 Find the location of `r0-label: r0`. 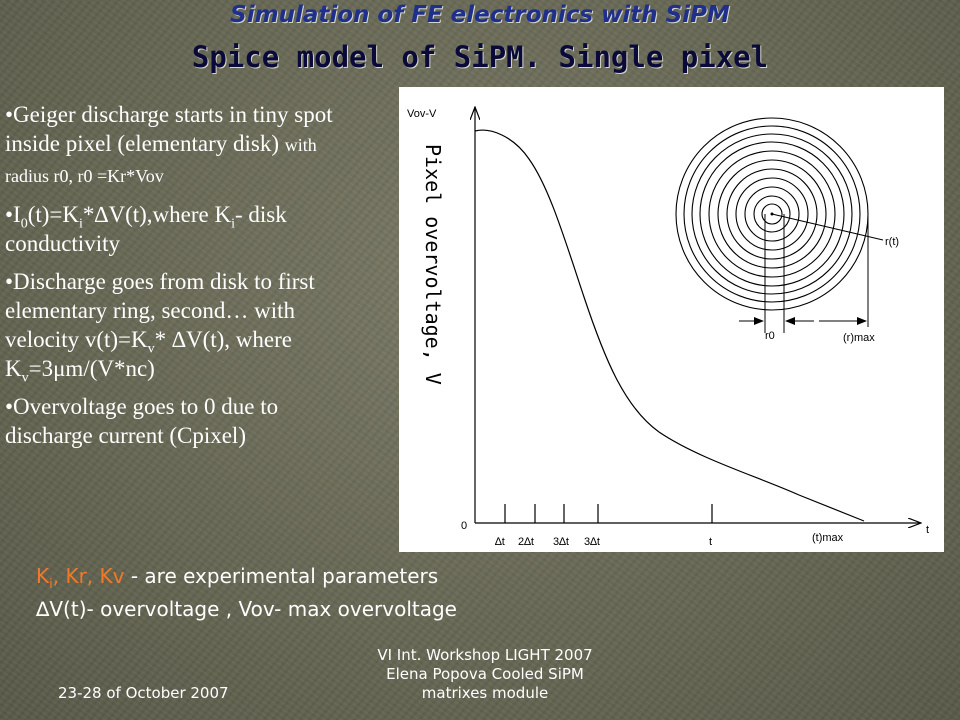

r0-label: r0 is located at coordinates (770, 336).